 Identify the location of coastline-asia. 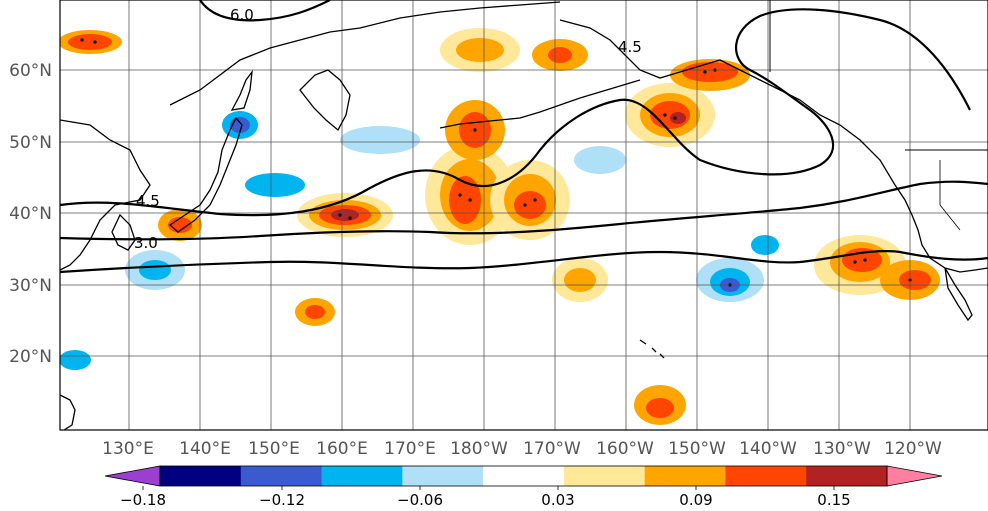
(105, 195).